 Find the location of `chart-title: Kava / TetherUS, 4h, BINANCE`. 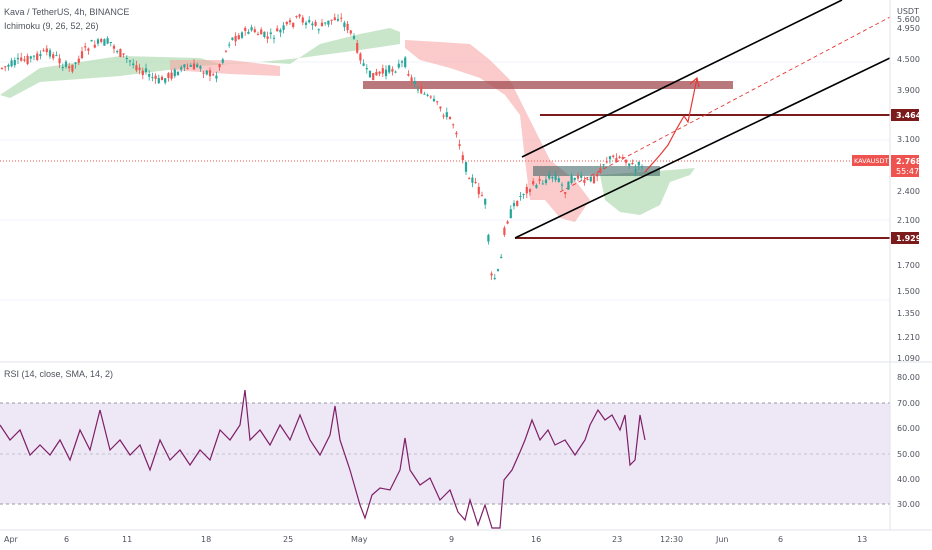

chart-title: Kava / TetherUS, 4h, BINANCE is located at coordinates (67, 12).